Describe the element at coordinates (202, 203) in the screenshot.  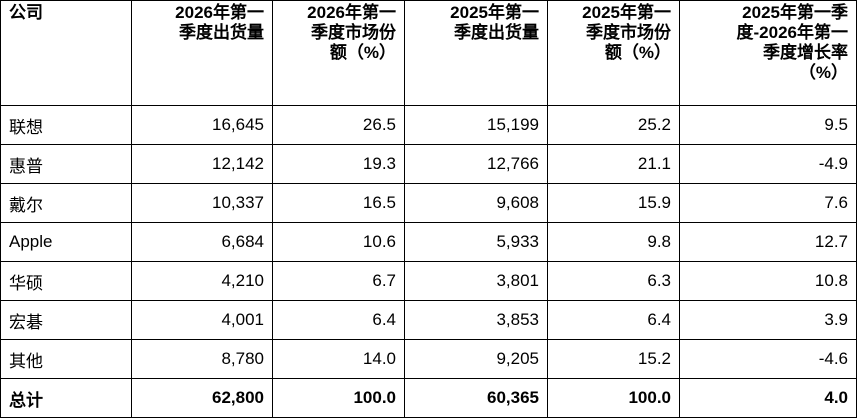
I see `value-cell: 10,337` at that location.